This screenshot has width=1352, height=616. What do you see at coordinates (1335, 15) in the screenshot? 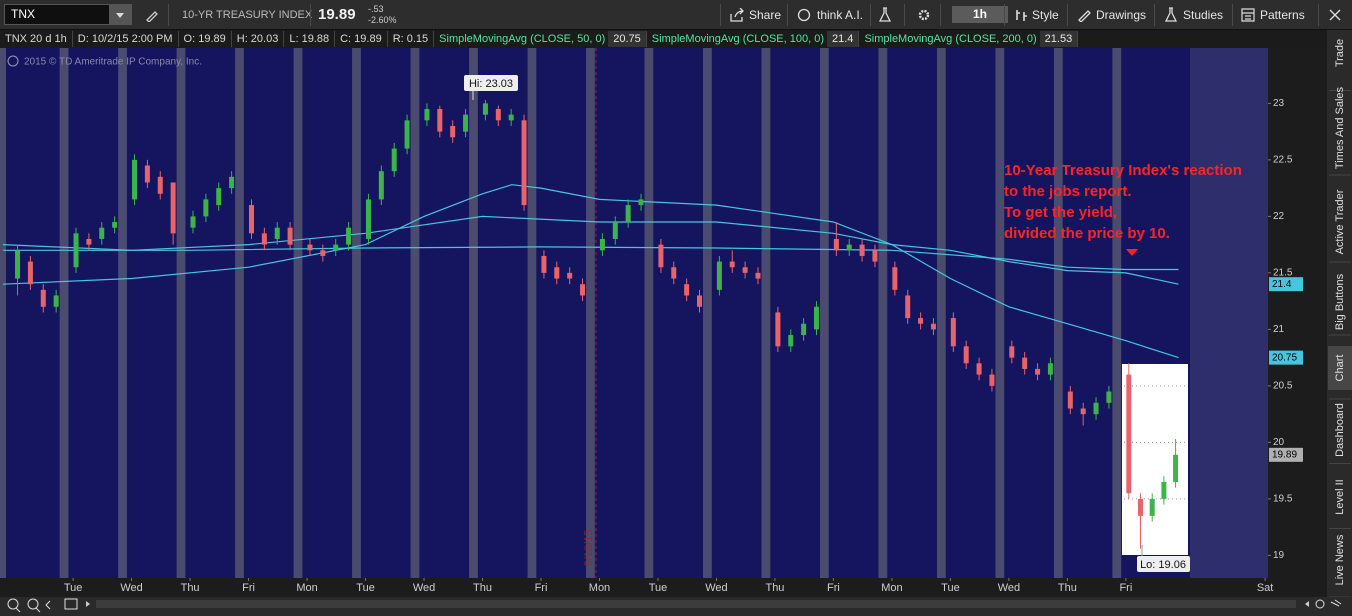
I see `close-icon` at bounding box center [1335, 15].